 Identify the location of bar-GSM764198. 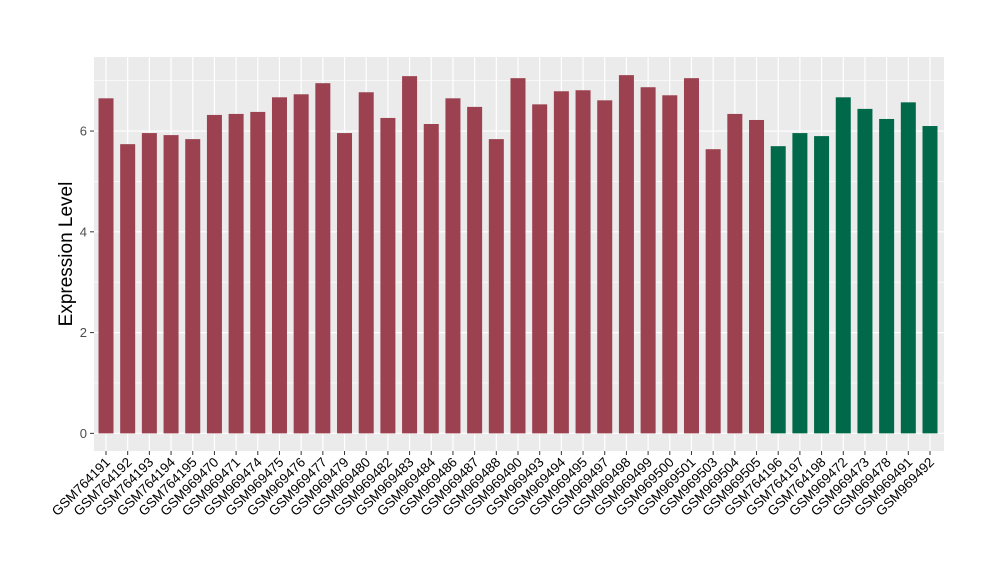
(822, 285).